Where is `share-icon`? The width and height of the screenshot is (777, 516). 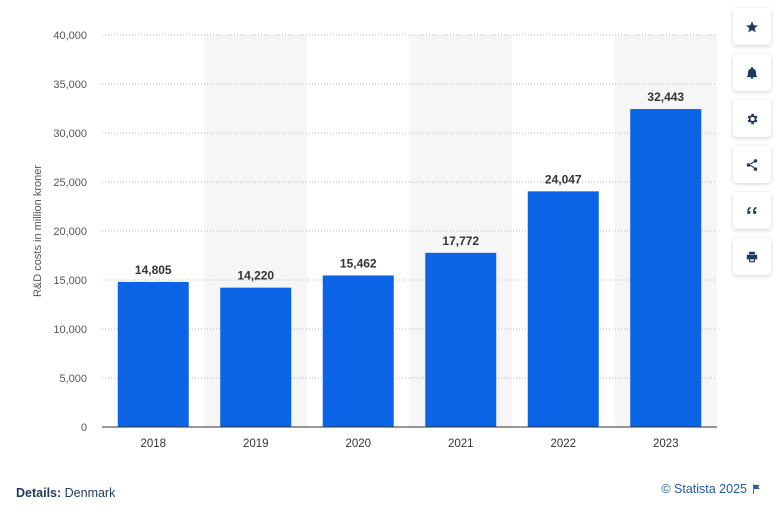 share-icon is located at coordinates (752, 164).